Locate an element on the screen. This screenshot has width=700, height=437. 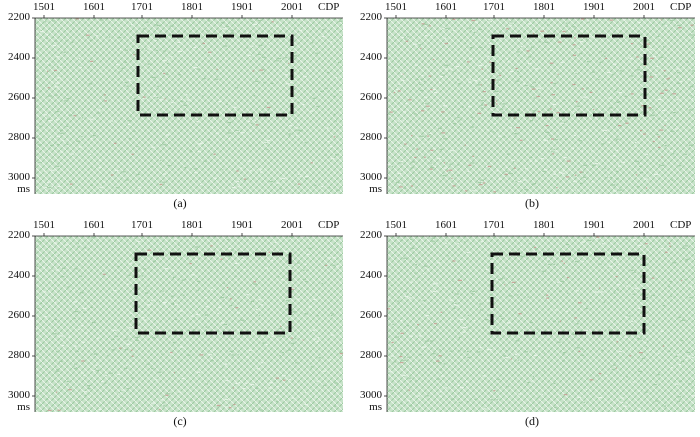
panel-caption: (a) is located at coordinates (180, 203).